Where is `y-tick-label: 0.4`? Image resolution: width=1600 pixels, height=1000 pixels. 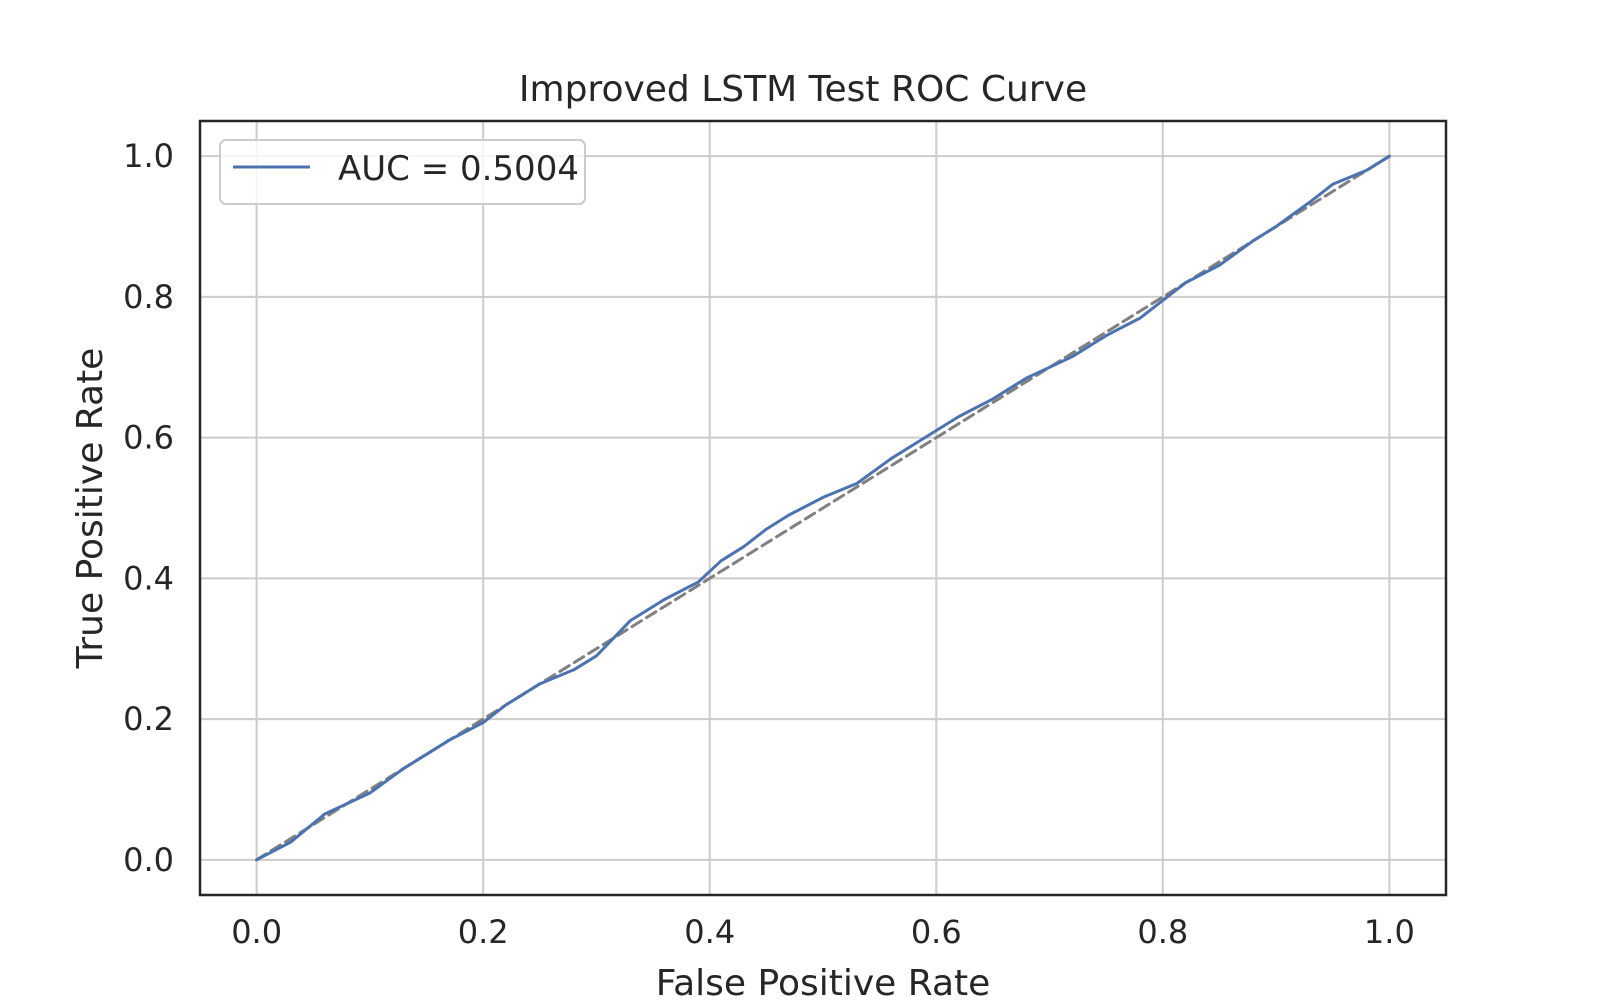
y-tick-label: 0.4 is located at coordinates (148, 578).